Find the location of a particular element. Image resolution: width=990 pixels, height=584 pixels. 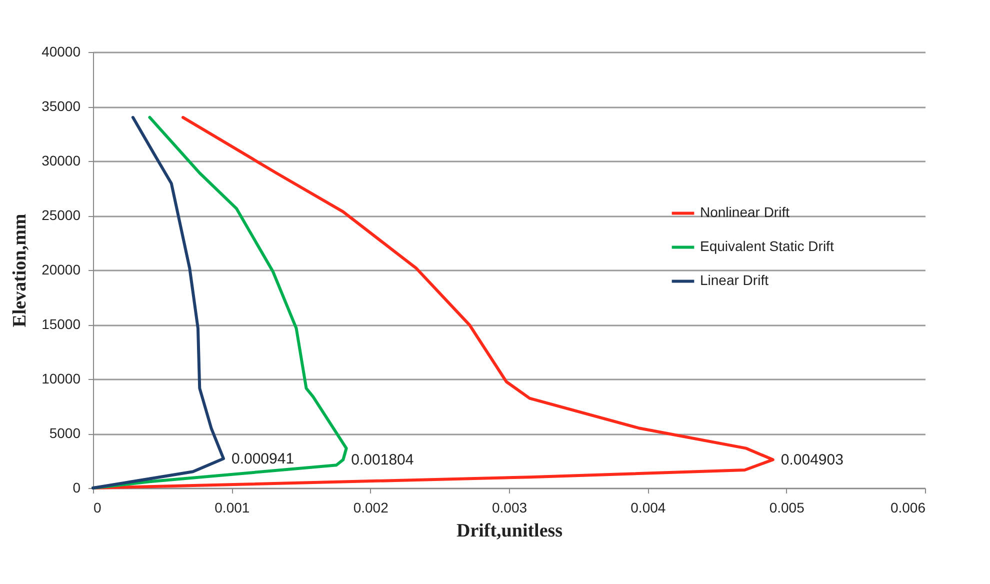

x-tick-label: 0 is located at coordinates (98, 508).